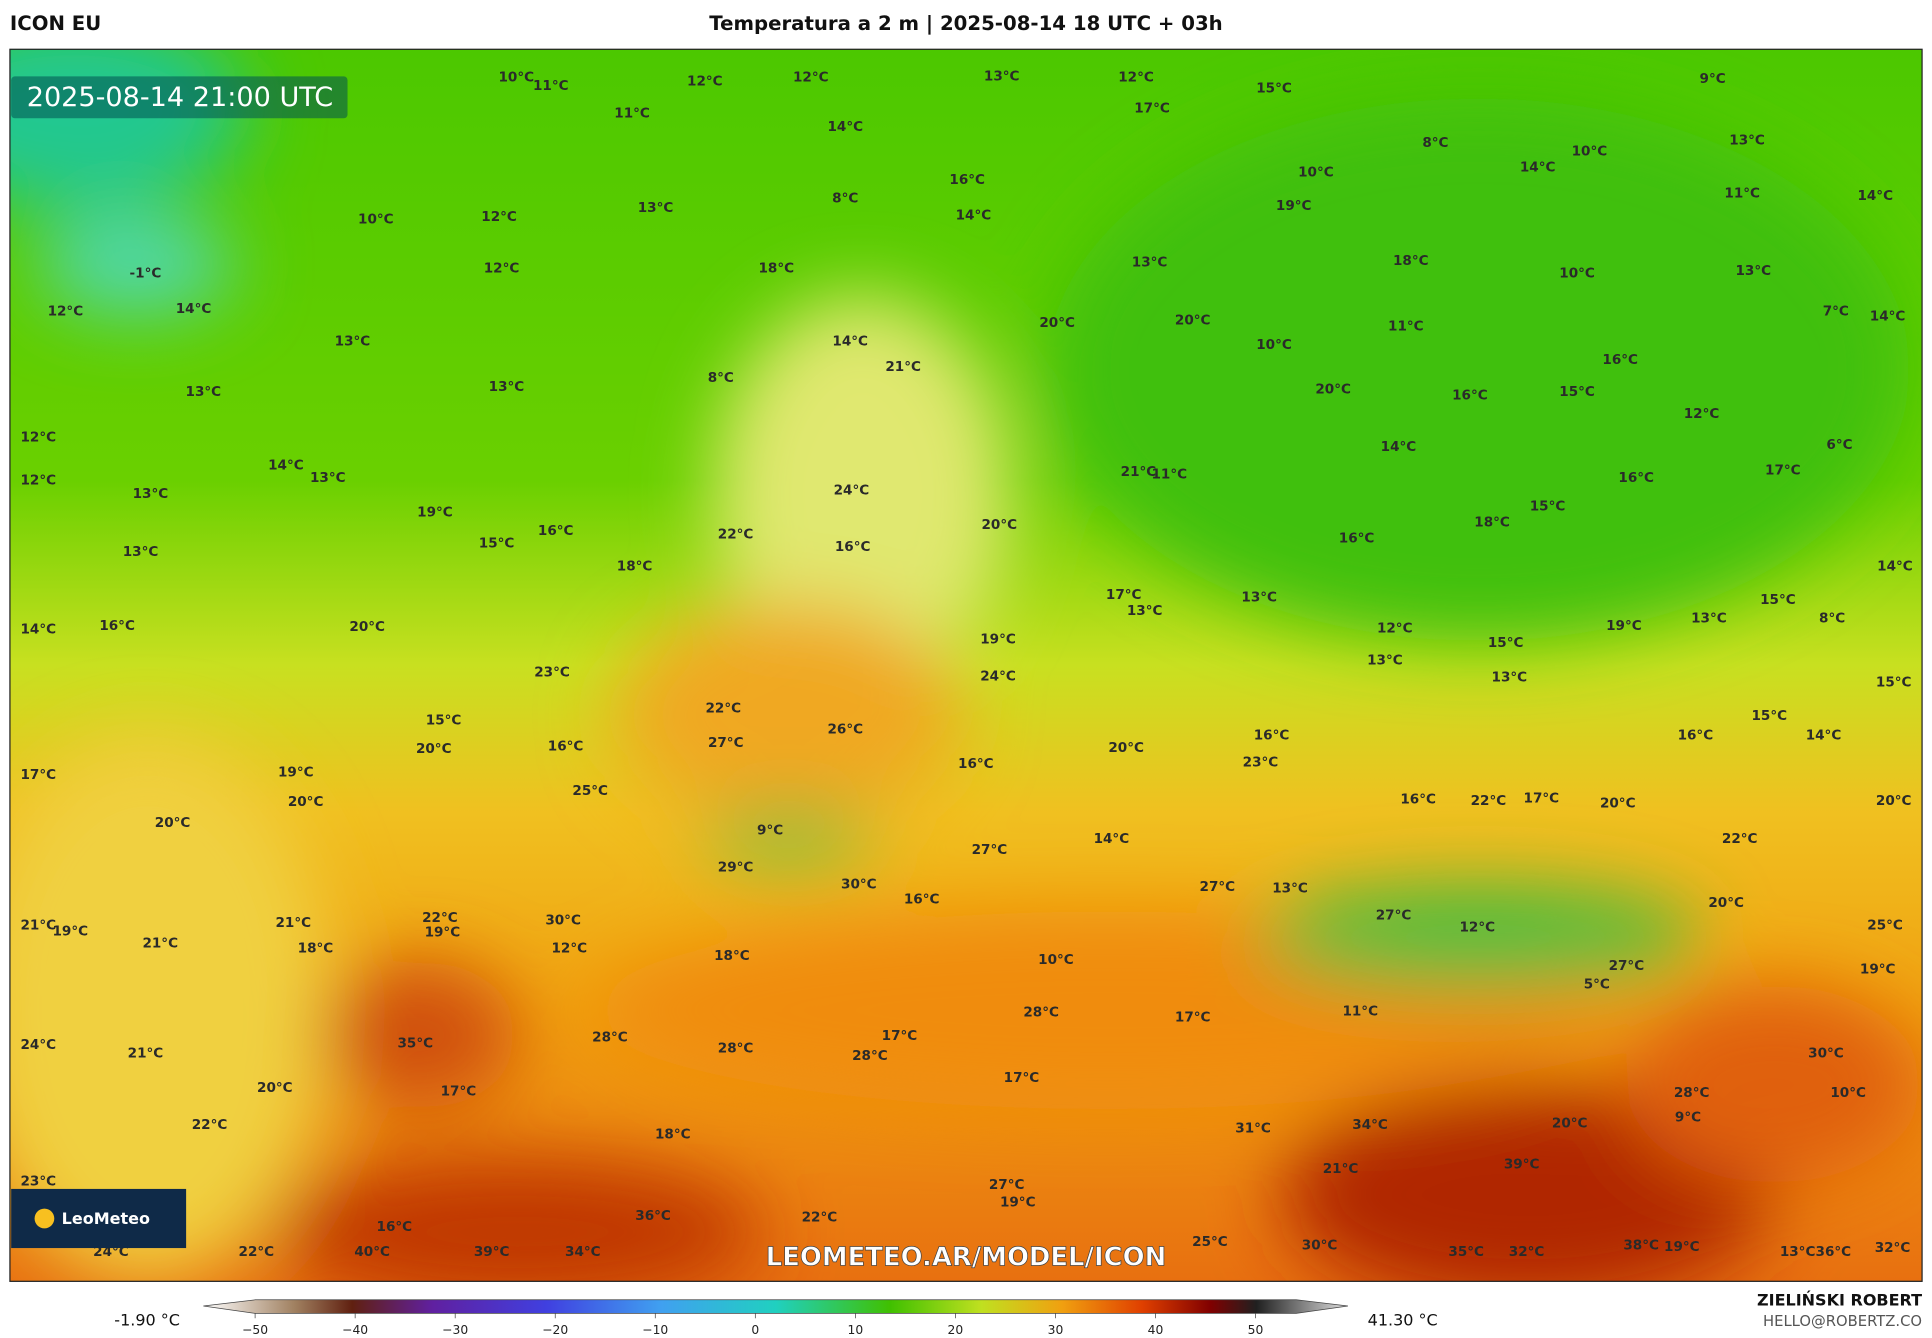  I want to click on legend-tick-label: 40, so click(1156, 1330).